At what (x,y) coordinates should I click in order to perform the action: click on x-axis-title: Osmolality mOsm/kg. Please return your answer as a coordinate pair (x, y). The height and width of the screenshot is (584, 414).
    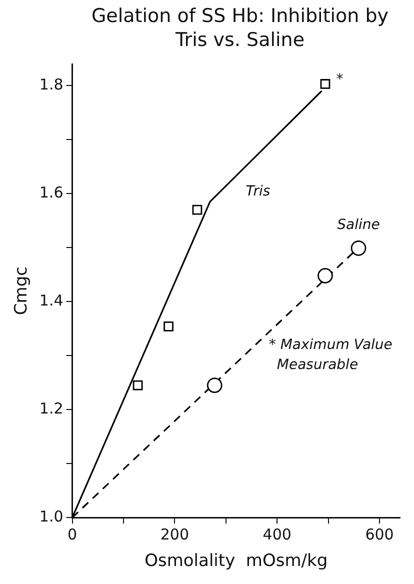
    Looking at the image, I should click on (236, 561).